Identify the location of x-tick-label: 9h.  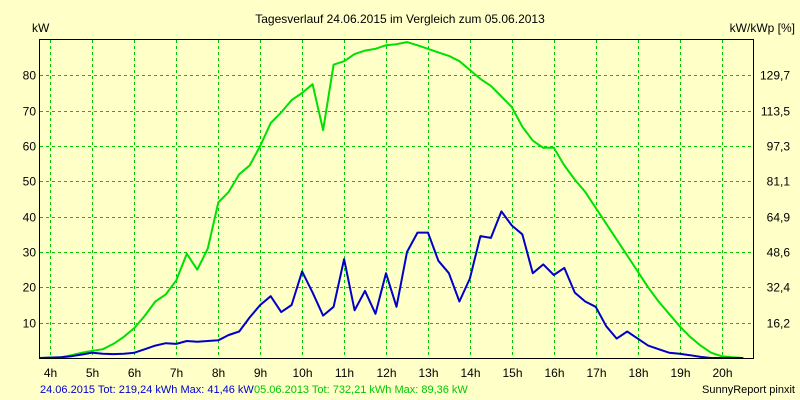
(260, 373).